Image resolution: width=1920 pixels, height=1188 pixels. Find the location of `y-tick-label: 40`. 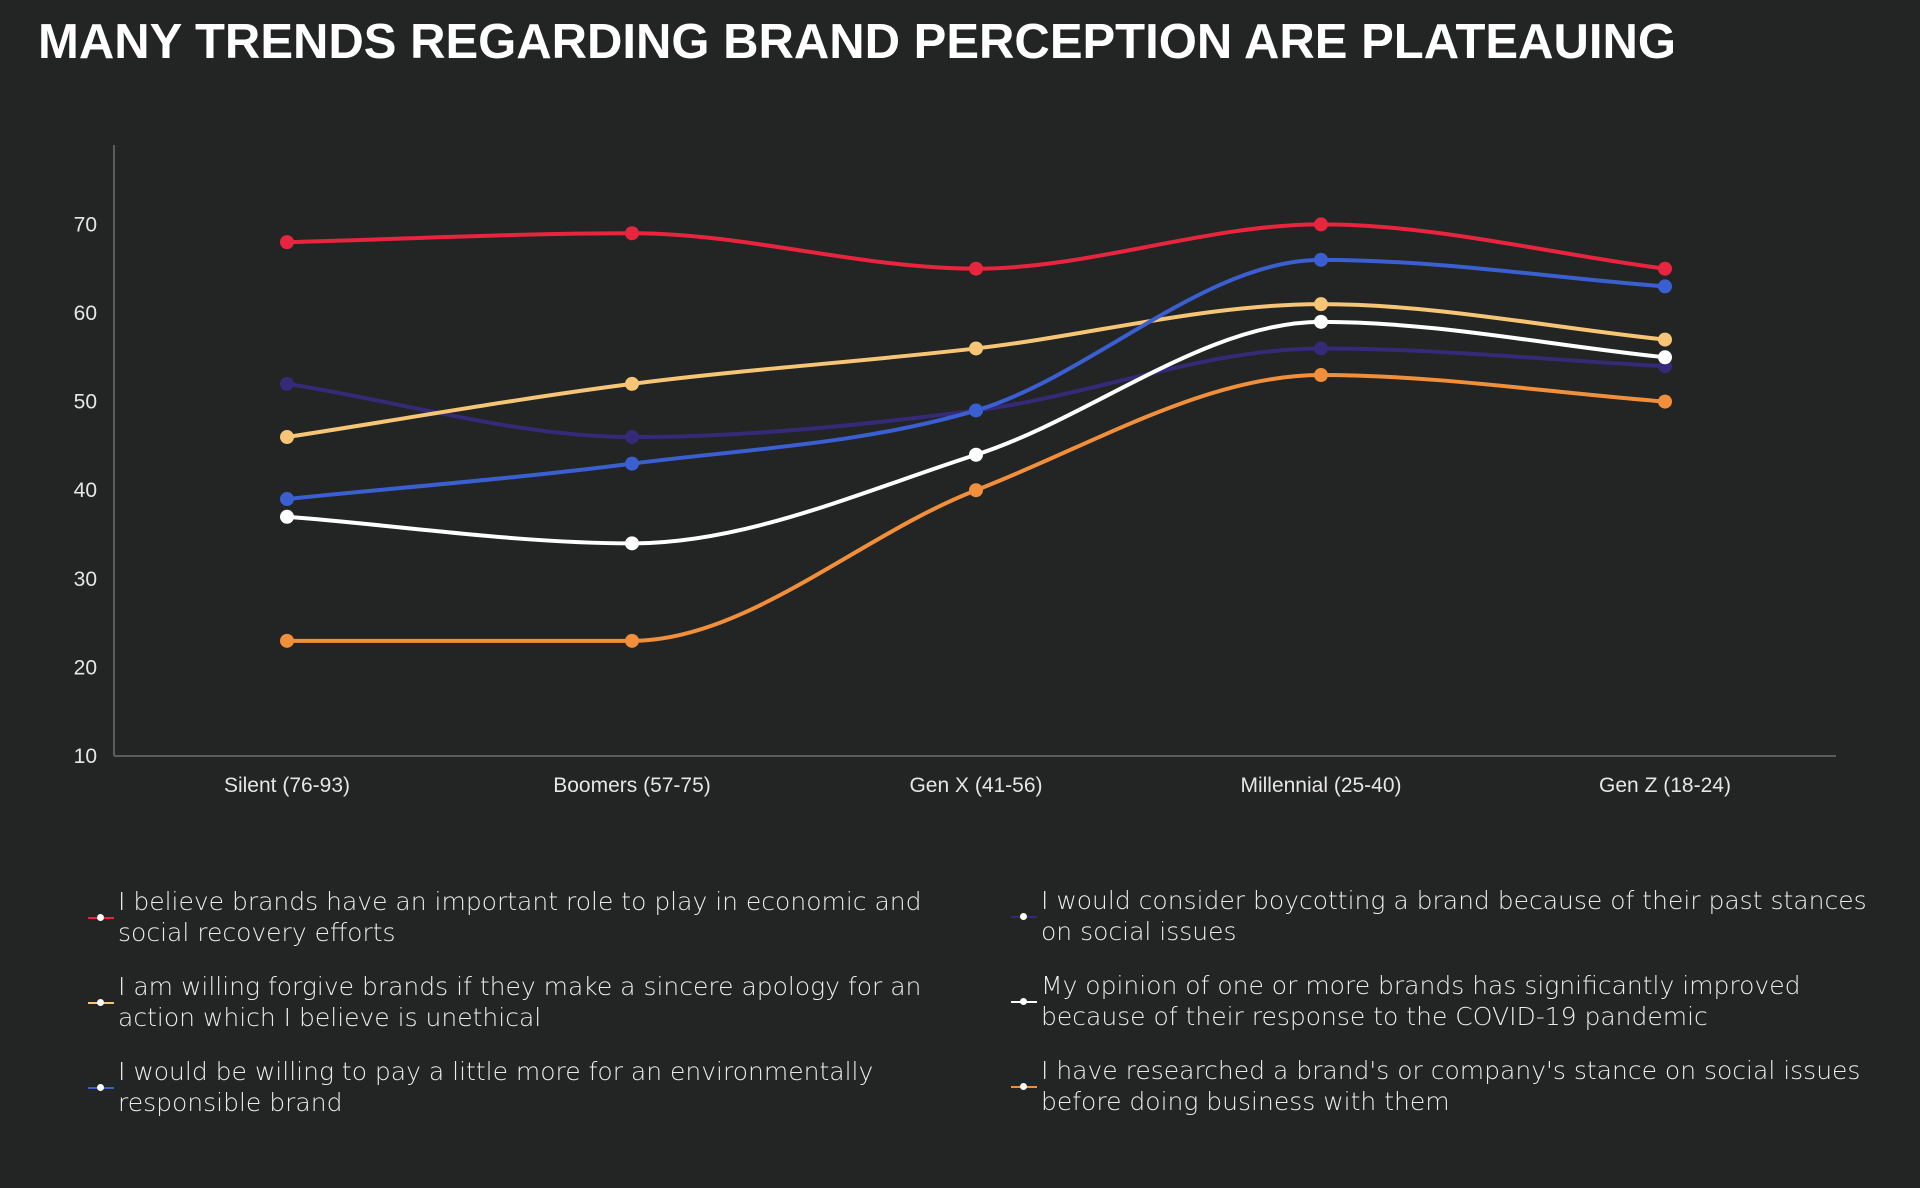

y-tick-label: 40 is located at coordinates (85, 490).